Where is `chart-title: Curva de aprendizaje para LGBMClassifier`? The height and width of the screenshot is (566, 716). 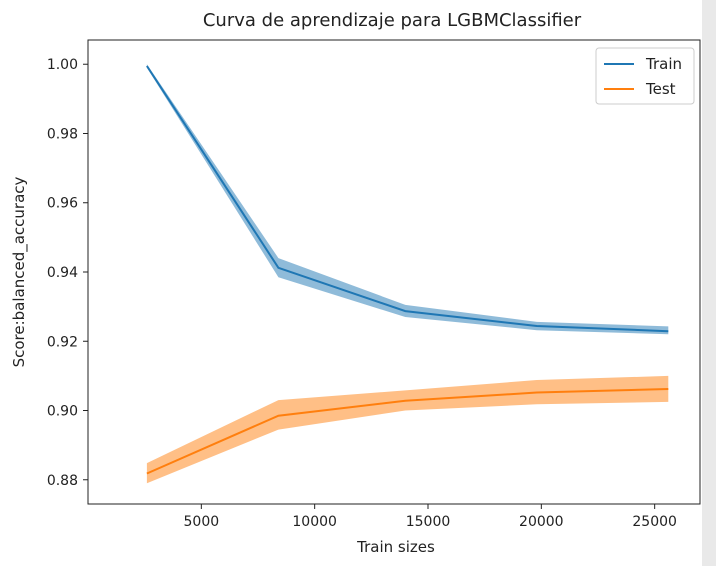
chart-title: Curva de aprendizaje para LGBMClassifier is located at coordinates (392, 20).